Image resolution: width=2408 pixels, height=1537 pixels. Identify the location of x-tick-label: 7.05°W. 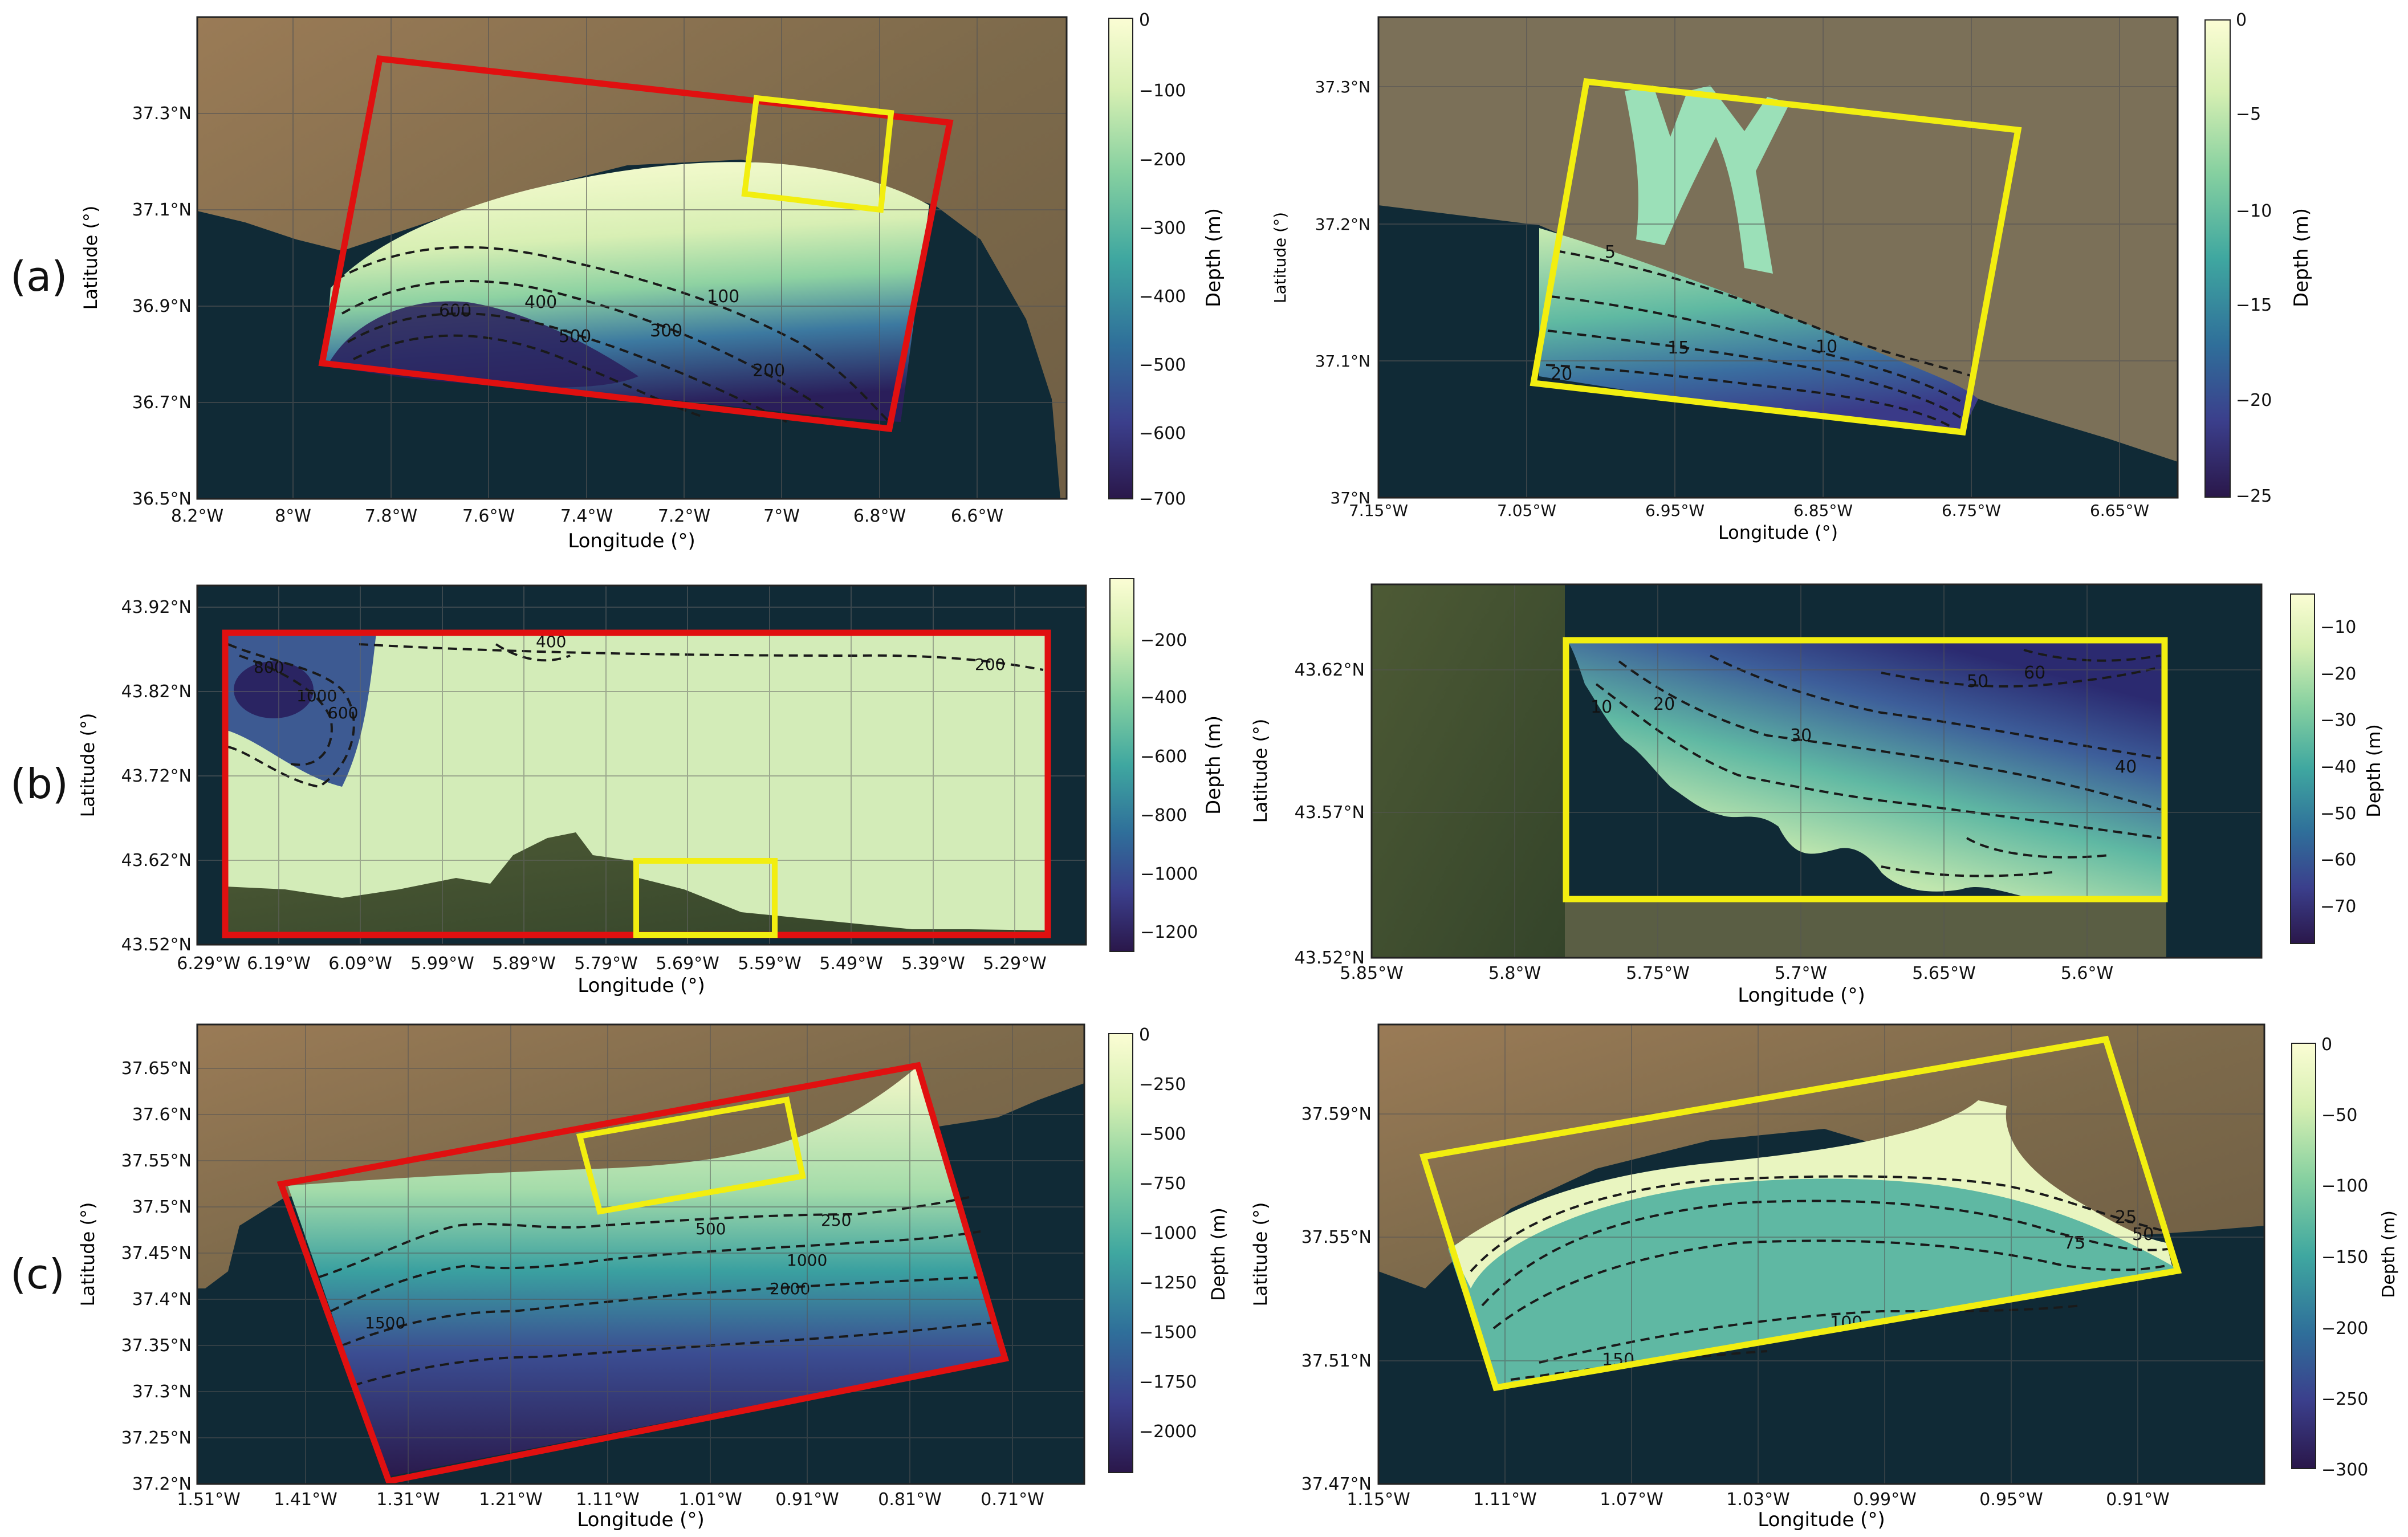
(1526, 511).